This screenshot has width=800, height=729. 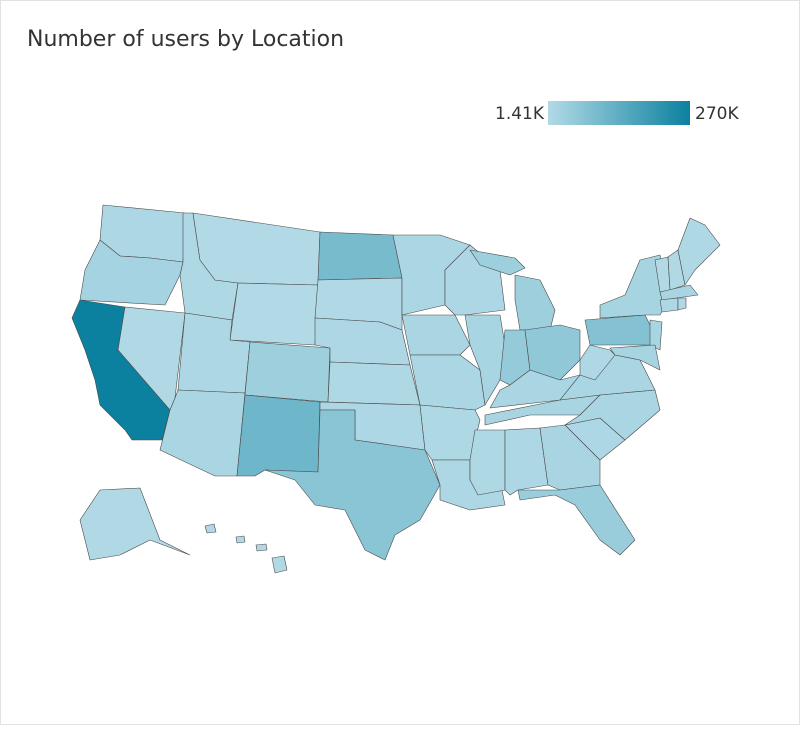 What do you see at coordinates (717, 114) in the screenshot?
I see `legend-max-label: 270K` at bounding box center [717, 114].